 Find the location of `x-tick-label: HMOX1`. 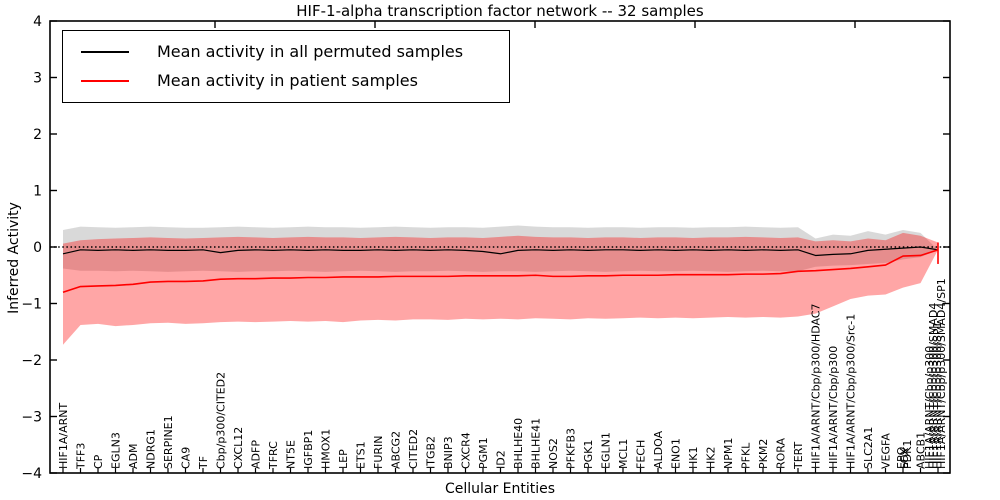

x-tick-label: HMOX1 is located at coordinates (326, 449).